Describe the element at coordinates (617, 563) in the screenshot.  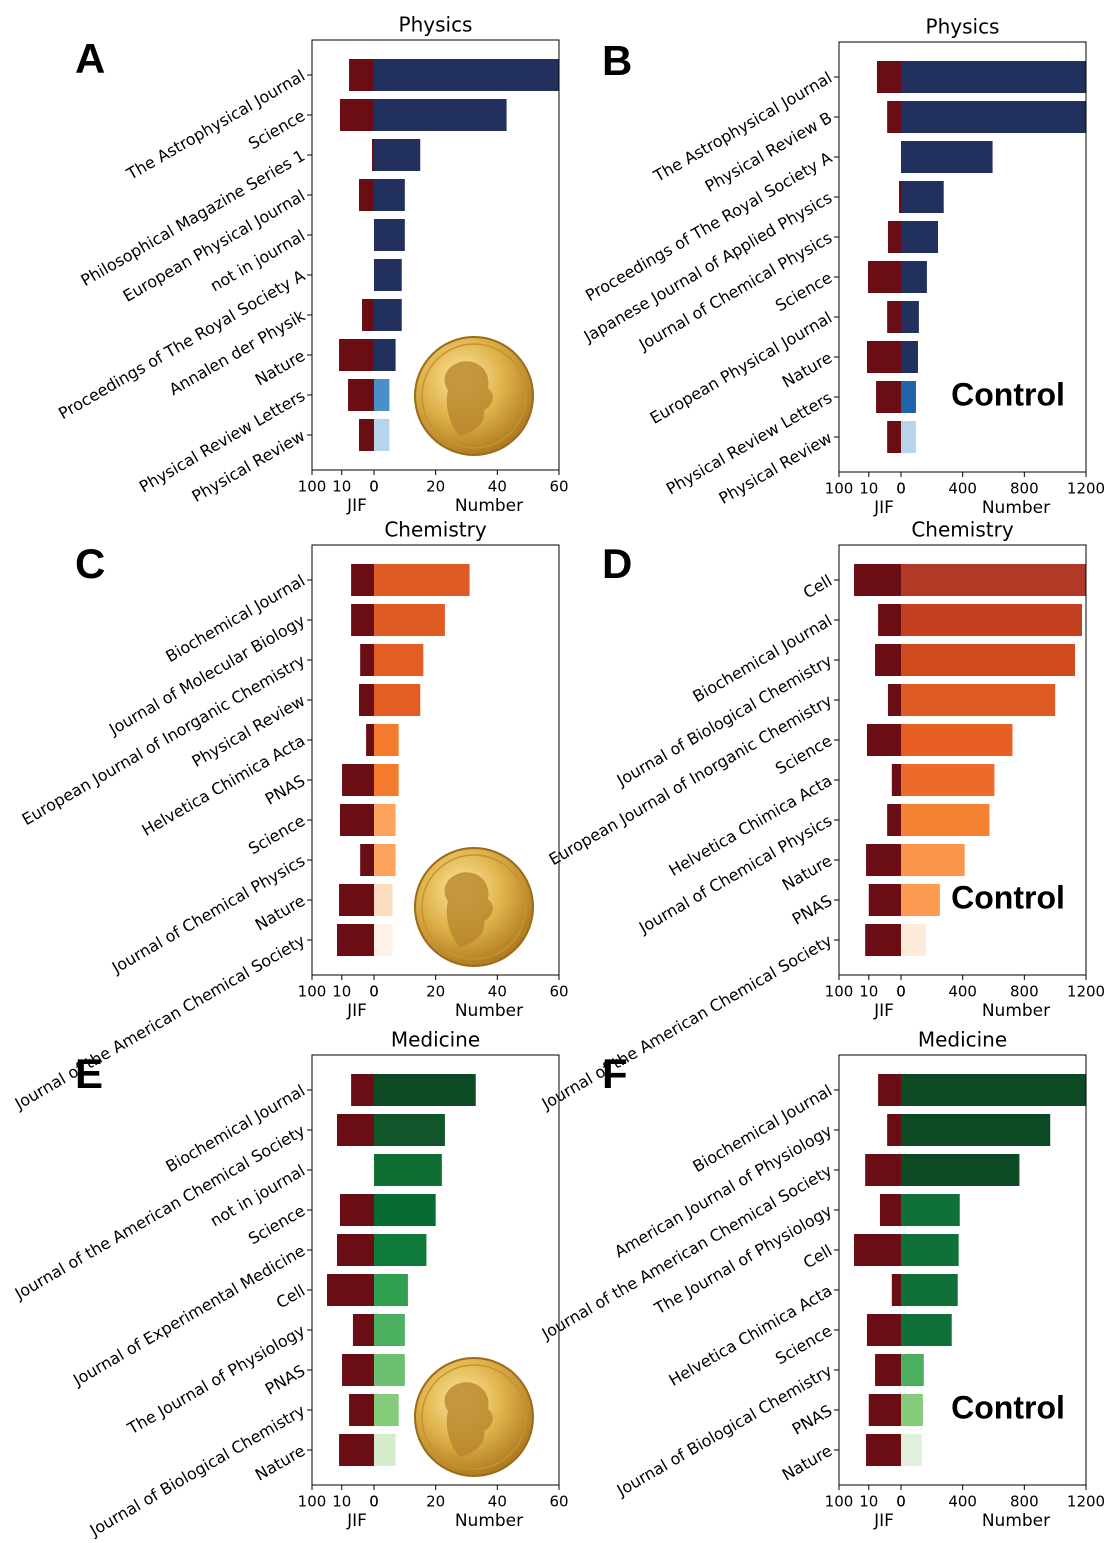
I see `panel-letter: D` at that location.